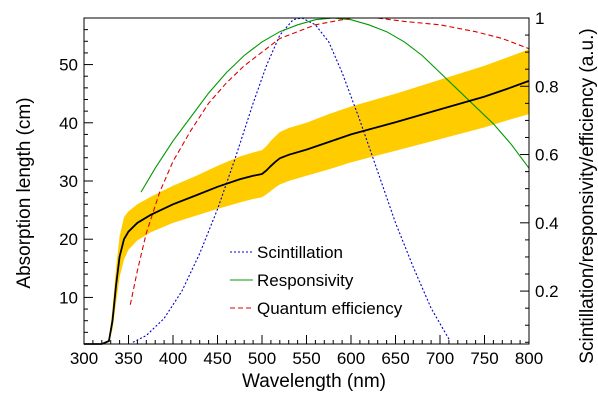 The image size is (598, 393). Describe the element at coordinates (306, 358) in the screenshot. I see `x-tick-label: 550` at that location.